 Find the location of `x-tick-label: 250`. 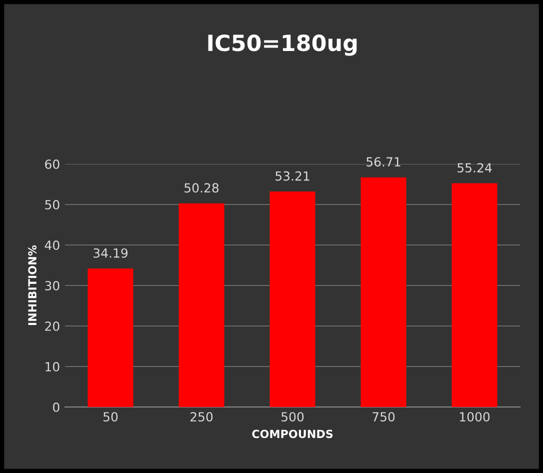

x-tick-label: 250 is located at coordinates (201, 417).